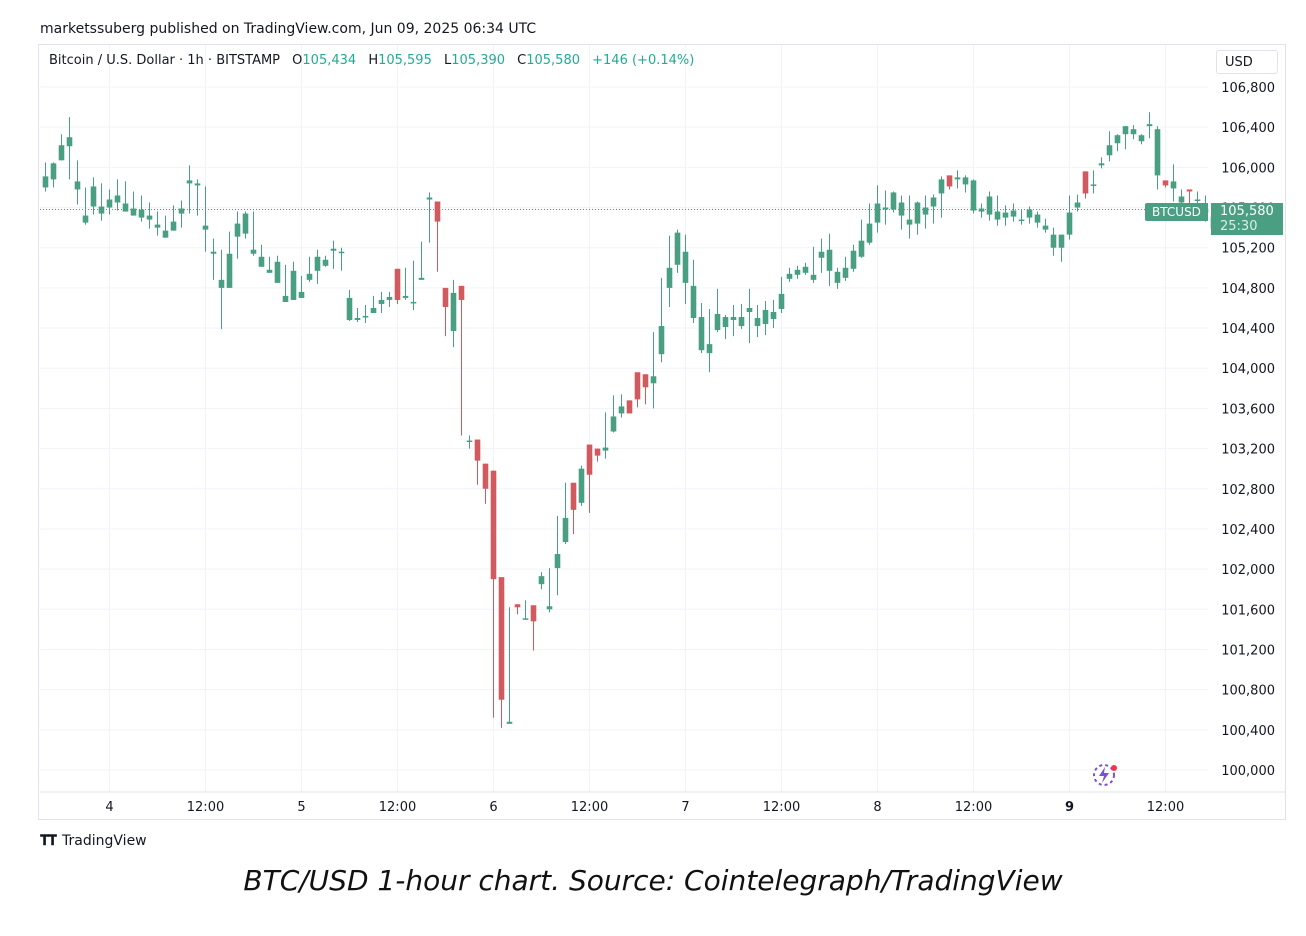  Describe the element at coordinates (329, 60) in the screenshot. I see `legend-open-value: 105,434` at that location.